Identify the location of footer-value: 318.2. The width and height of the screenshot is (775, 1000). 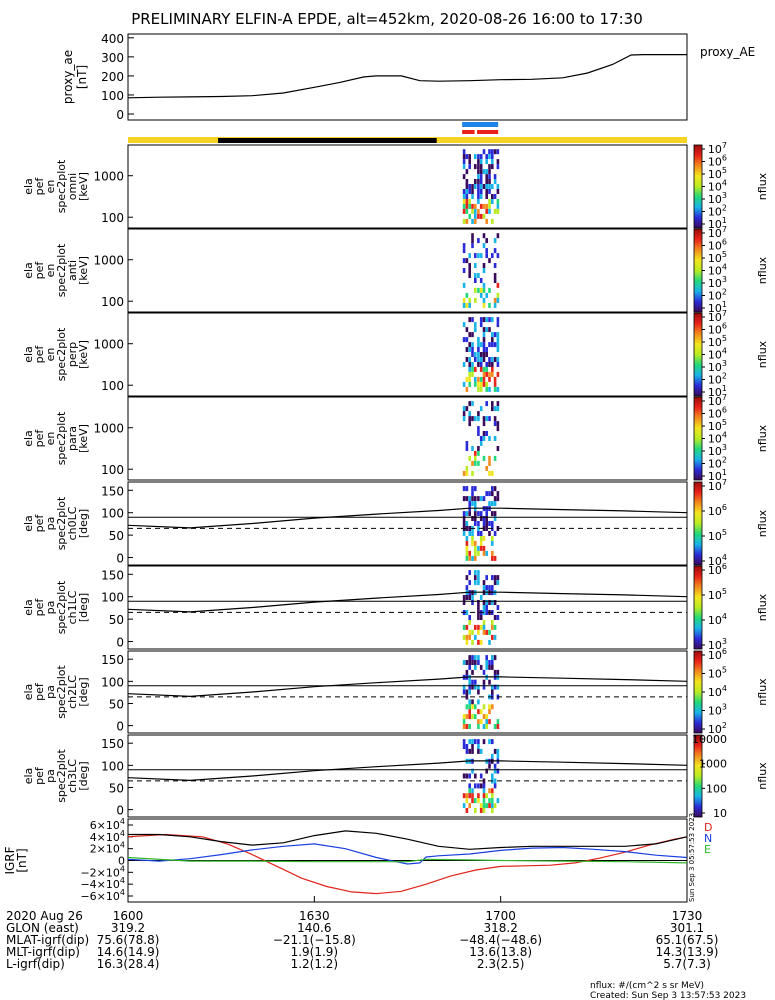
(500, 928).